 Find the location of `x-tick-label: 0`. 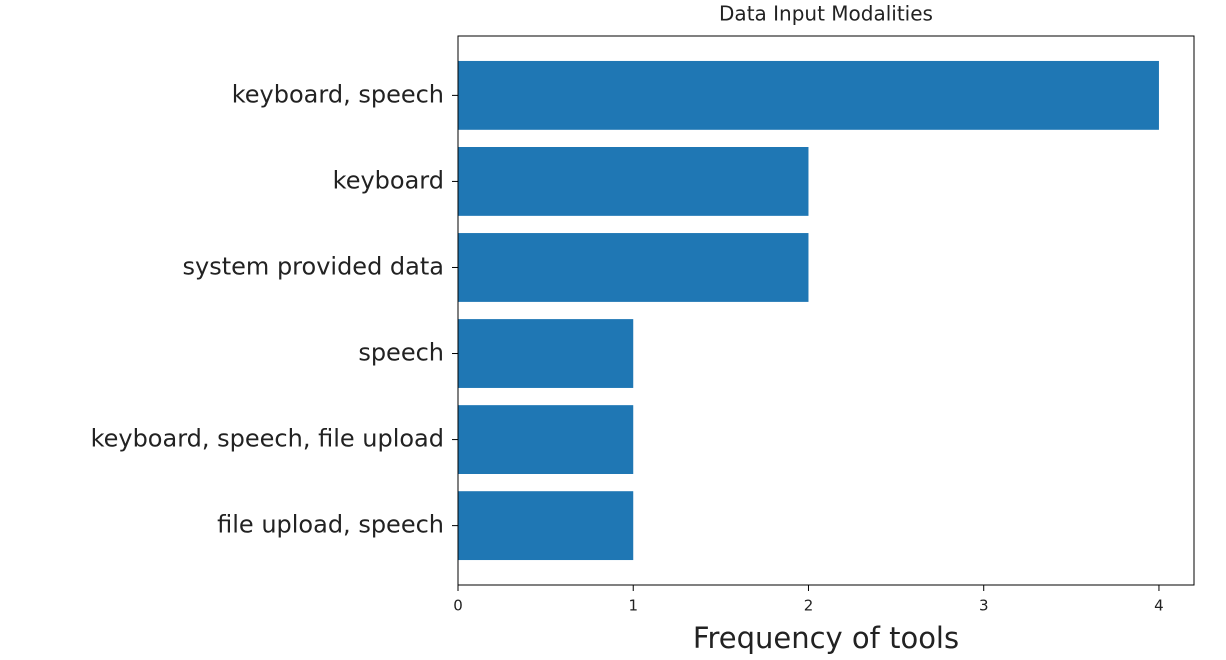

x-tick-label: 0 is located at coordinates (458, 606).